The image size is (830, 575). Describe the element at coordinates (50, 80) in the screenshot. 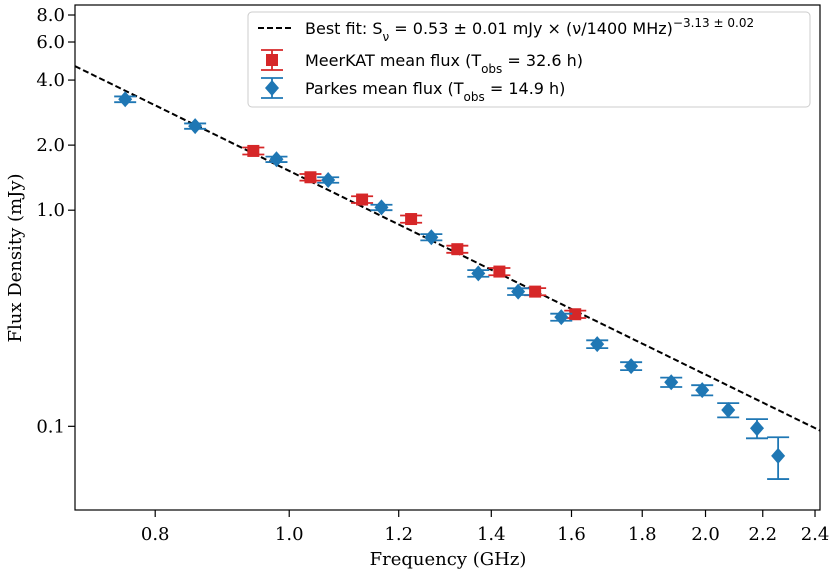

I see `y-tick-label: 4.0` at that location.